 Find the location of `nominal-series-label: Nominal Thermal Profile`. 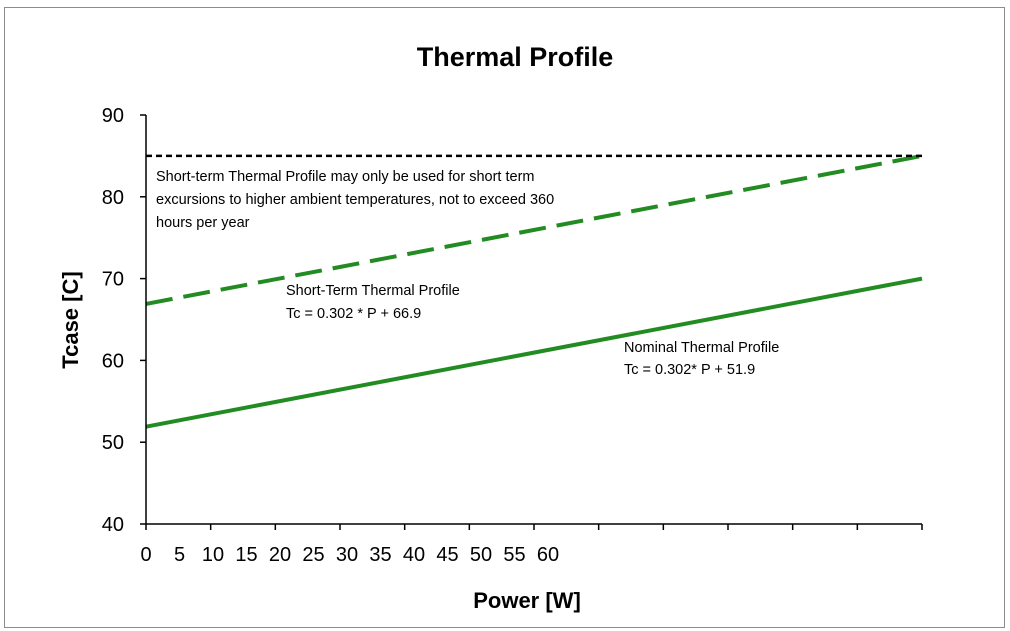

nominal-series-label: Nominal Thermal Profile is located at coordinates (701, 348).